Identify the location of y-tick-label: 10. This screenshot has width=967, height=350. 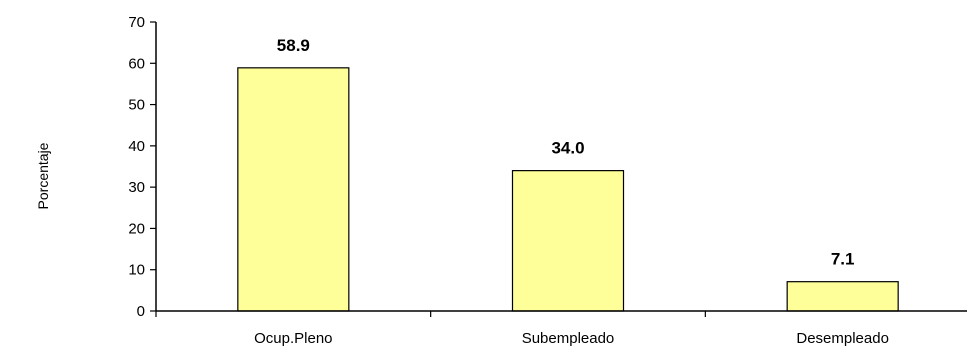
(136, 270).